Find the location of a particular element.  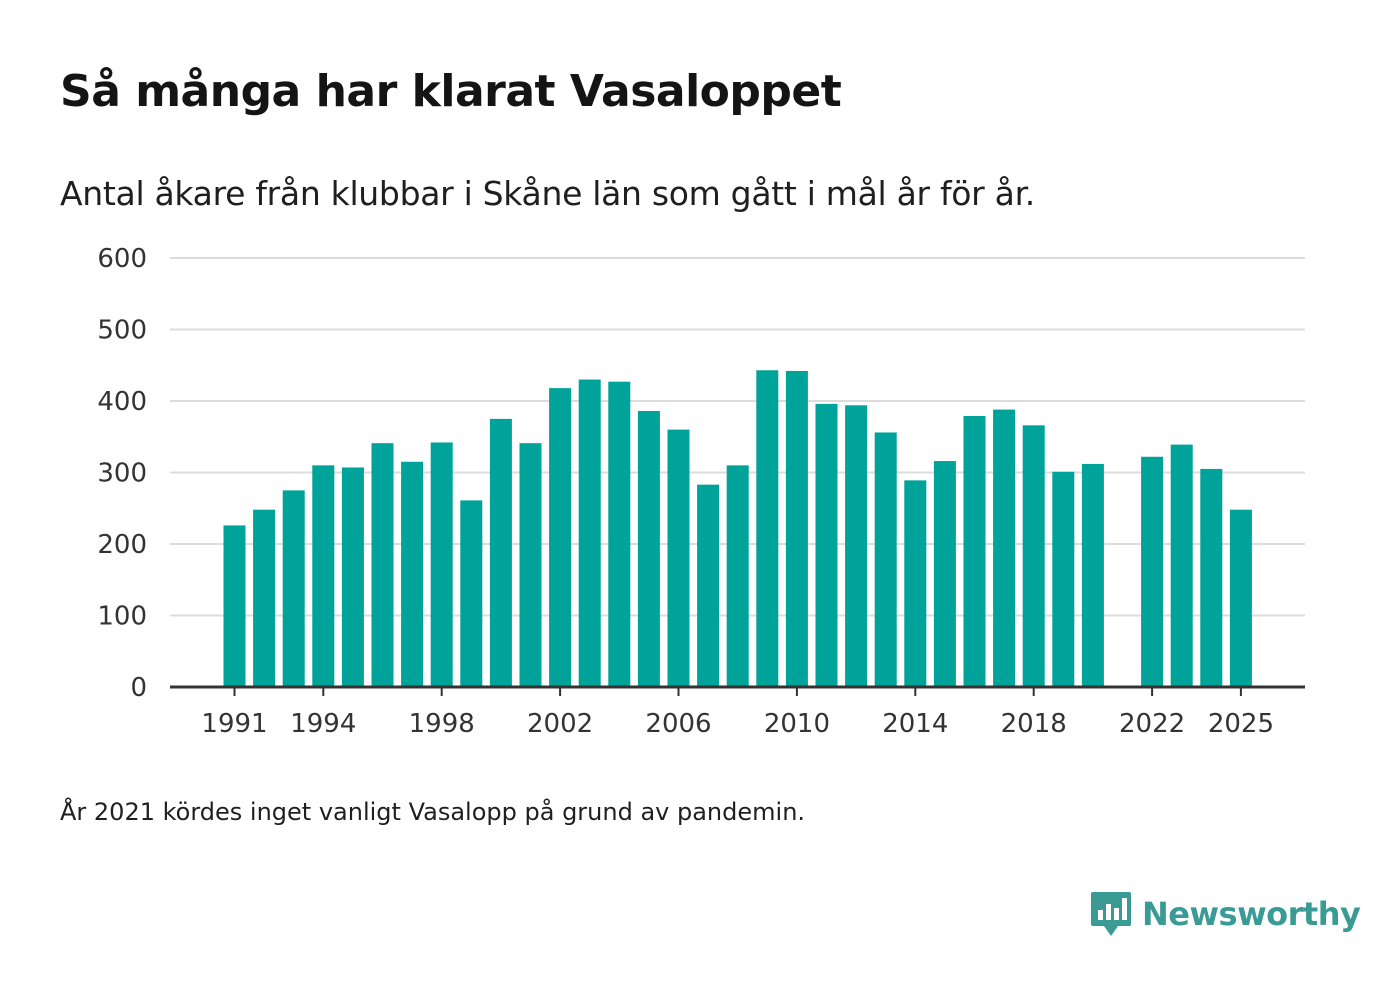

brand-name: Newsworthy is located at coordinates (1251, 914).